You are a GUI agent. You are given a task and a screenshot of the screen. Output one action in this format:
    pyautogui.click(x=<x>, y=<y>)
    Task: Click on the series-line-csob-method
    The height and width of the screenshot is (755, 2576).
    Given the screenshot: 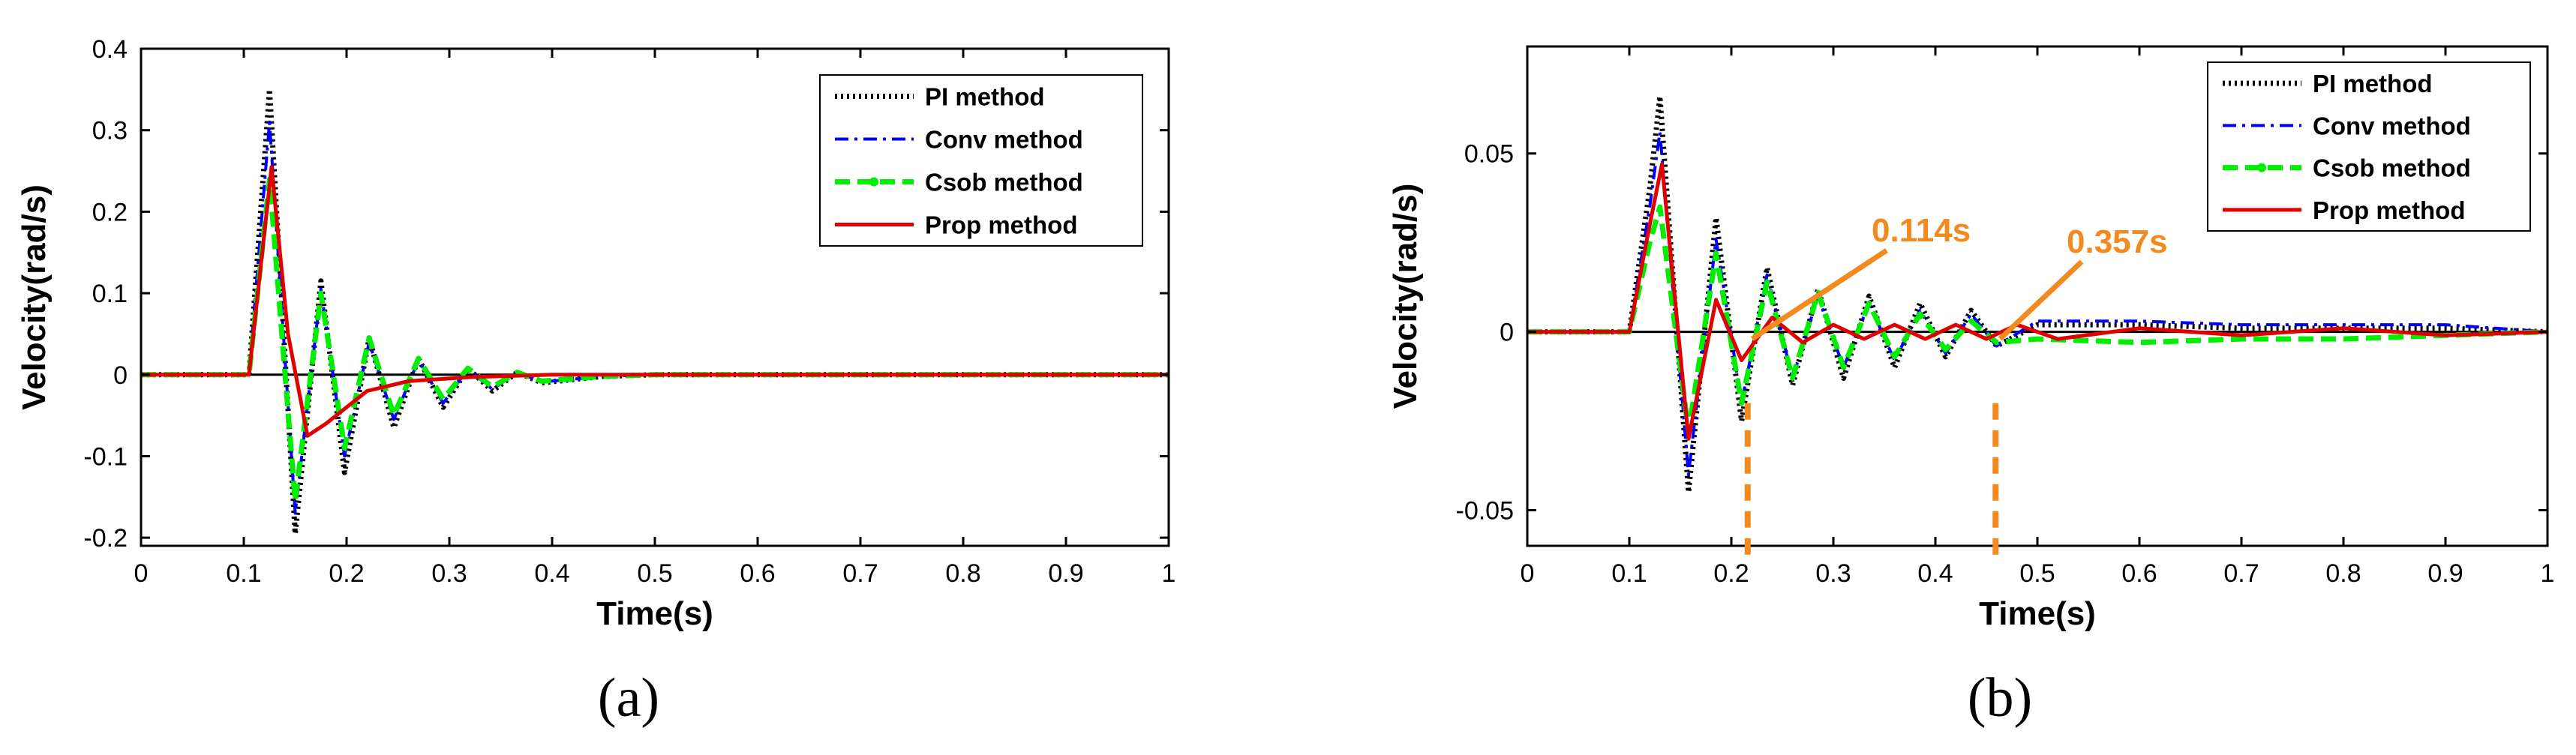 What is the action you would take?
    pyautogui.click(x=2037, y=319)
    